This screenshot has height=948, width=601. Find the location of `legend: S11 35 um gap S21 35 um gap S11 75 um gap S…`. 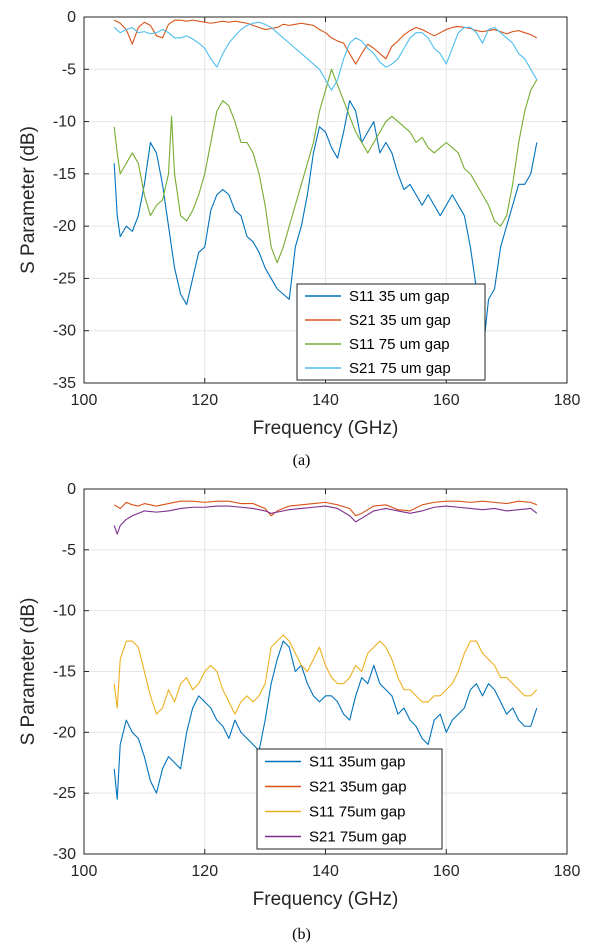

legend: S11 35 um gap S21 35 um gap S11 75 um gap S… is located at coordinates (391, 332).